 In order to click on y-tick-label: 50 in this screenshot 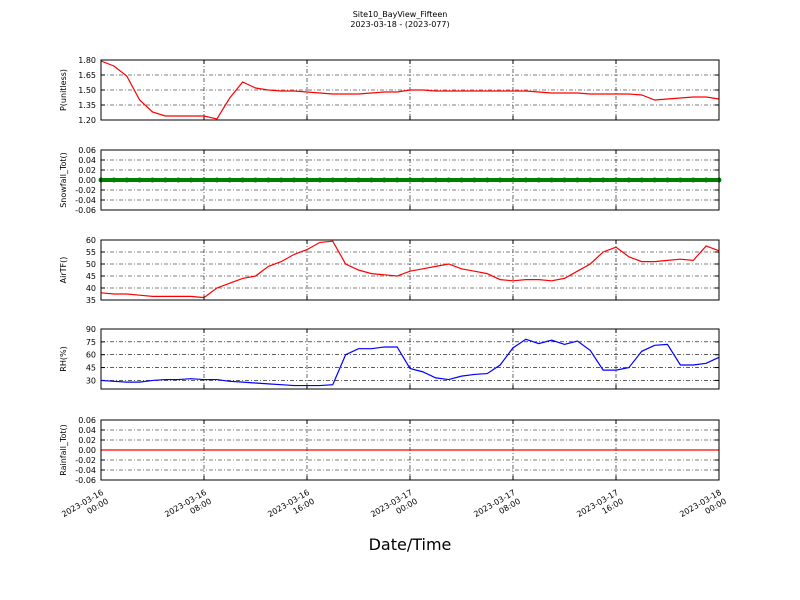, I will do `click(91, 264)`.